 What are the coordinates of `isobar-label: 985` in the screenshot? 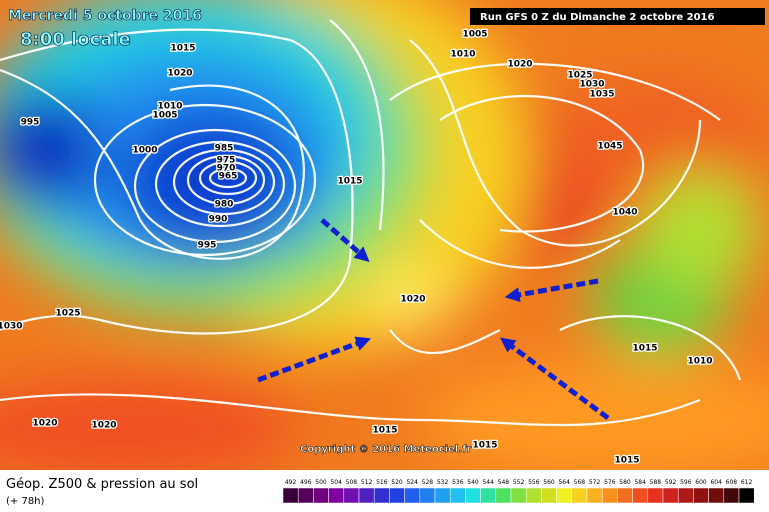 It's located at (224, 149).